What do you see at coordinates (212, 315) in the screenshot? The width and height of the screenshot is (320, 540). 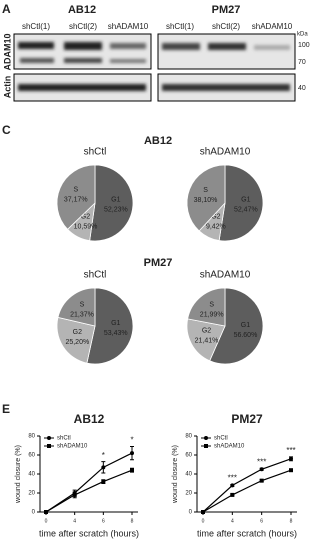 I see `slice-label: 21,99%` at bounding box center [212, 315].